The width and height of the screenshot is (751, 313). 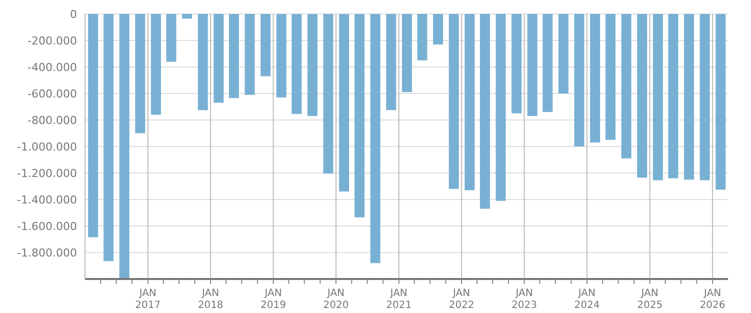 I want to click on x-tick-label: JAN 2021, so click(x=399, y=299).